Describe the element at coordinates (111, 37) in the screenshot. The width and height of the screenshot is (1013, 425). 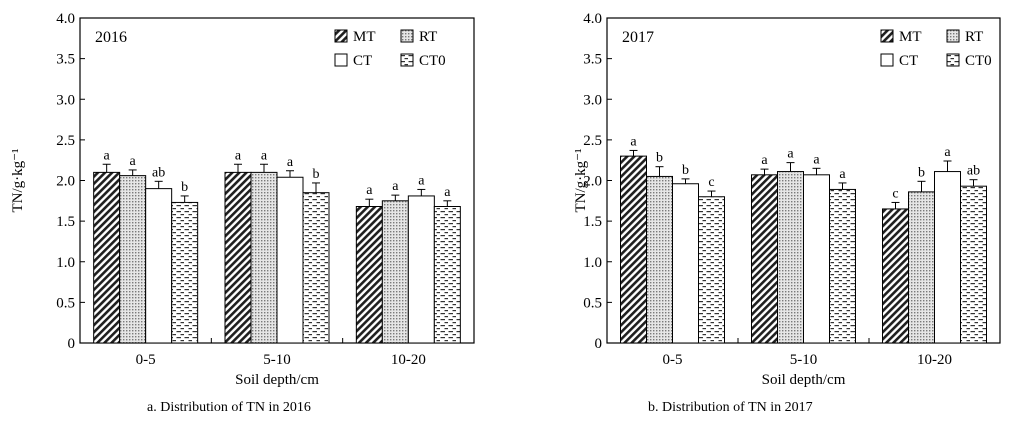
I see `panel-year-label: 2016` at that location.